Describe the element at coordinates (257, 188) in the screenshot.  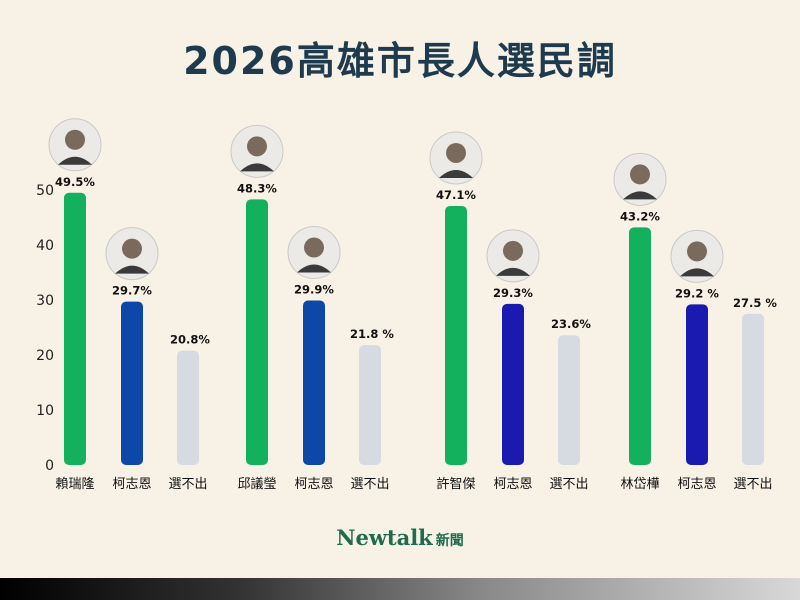
I see `bar-value-label: 48.3%` at that location.